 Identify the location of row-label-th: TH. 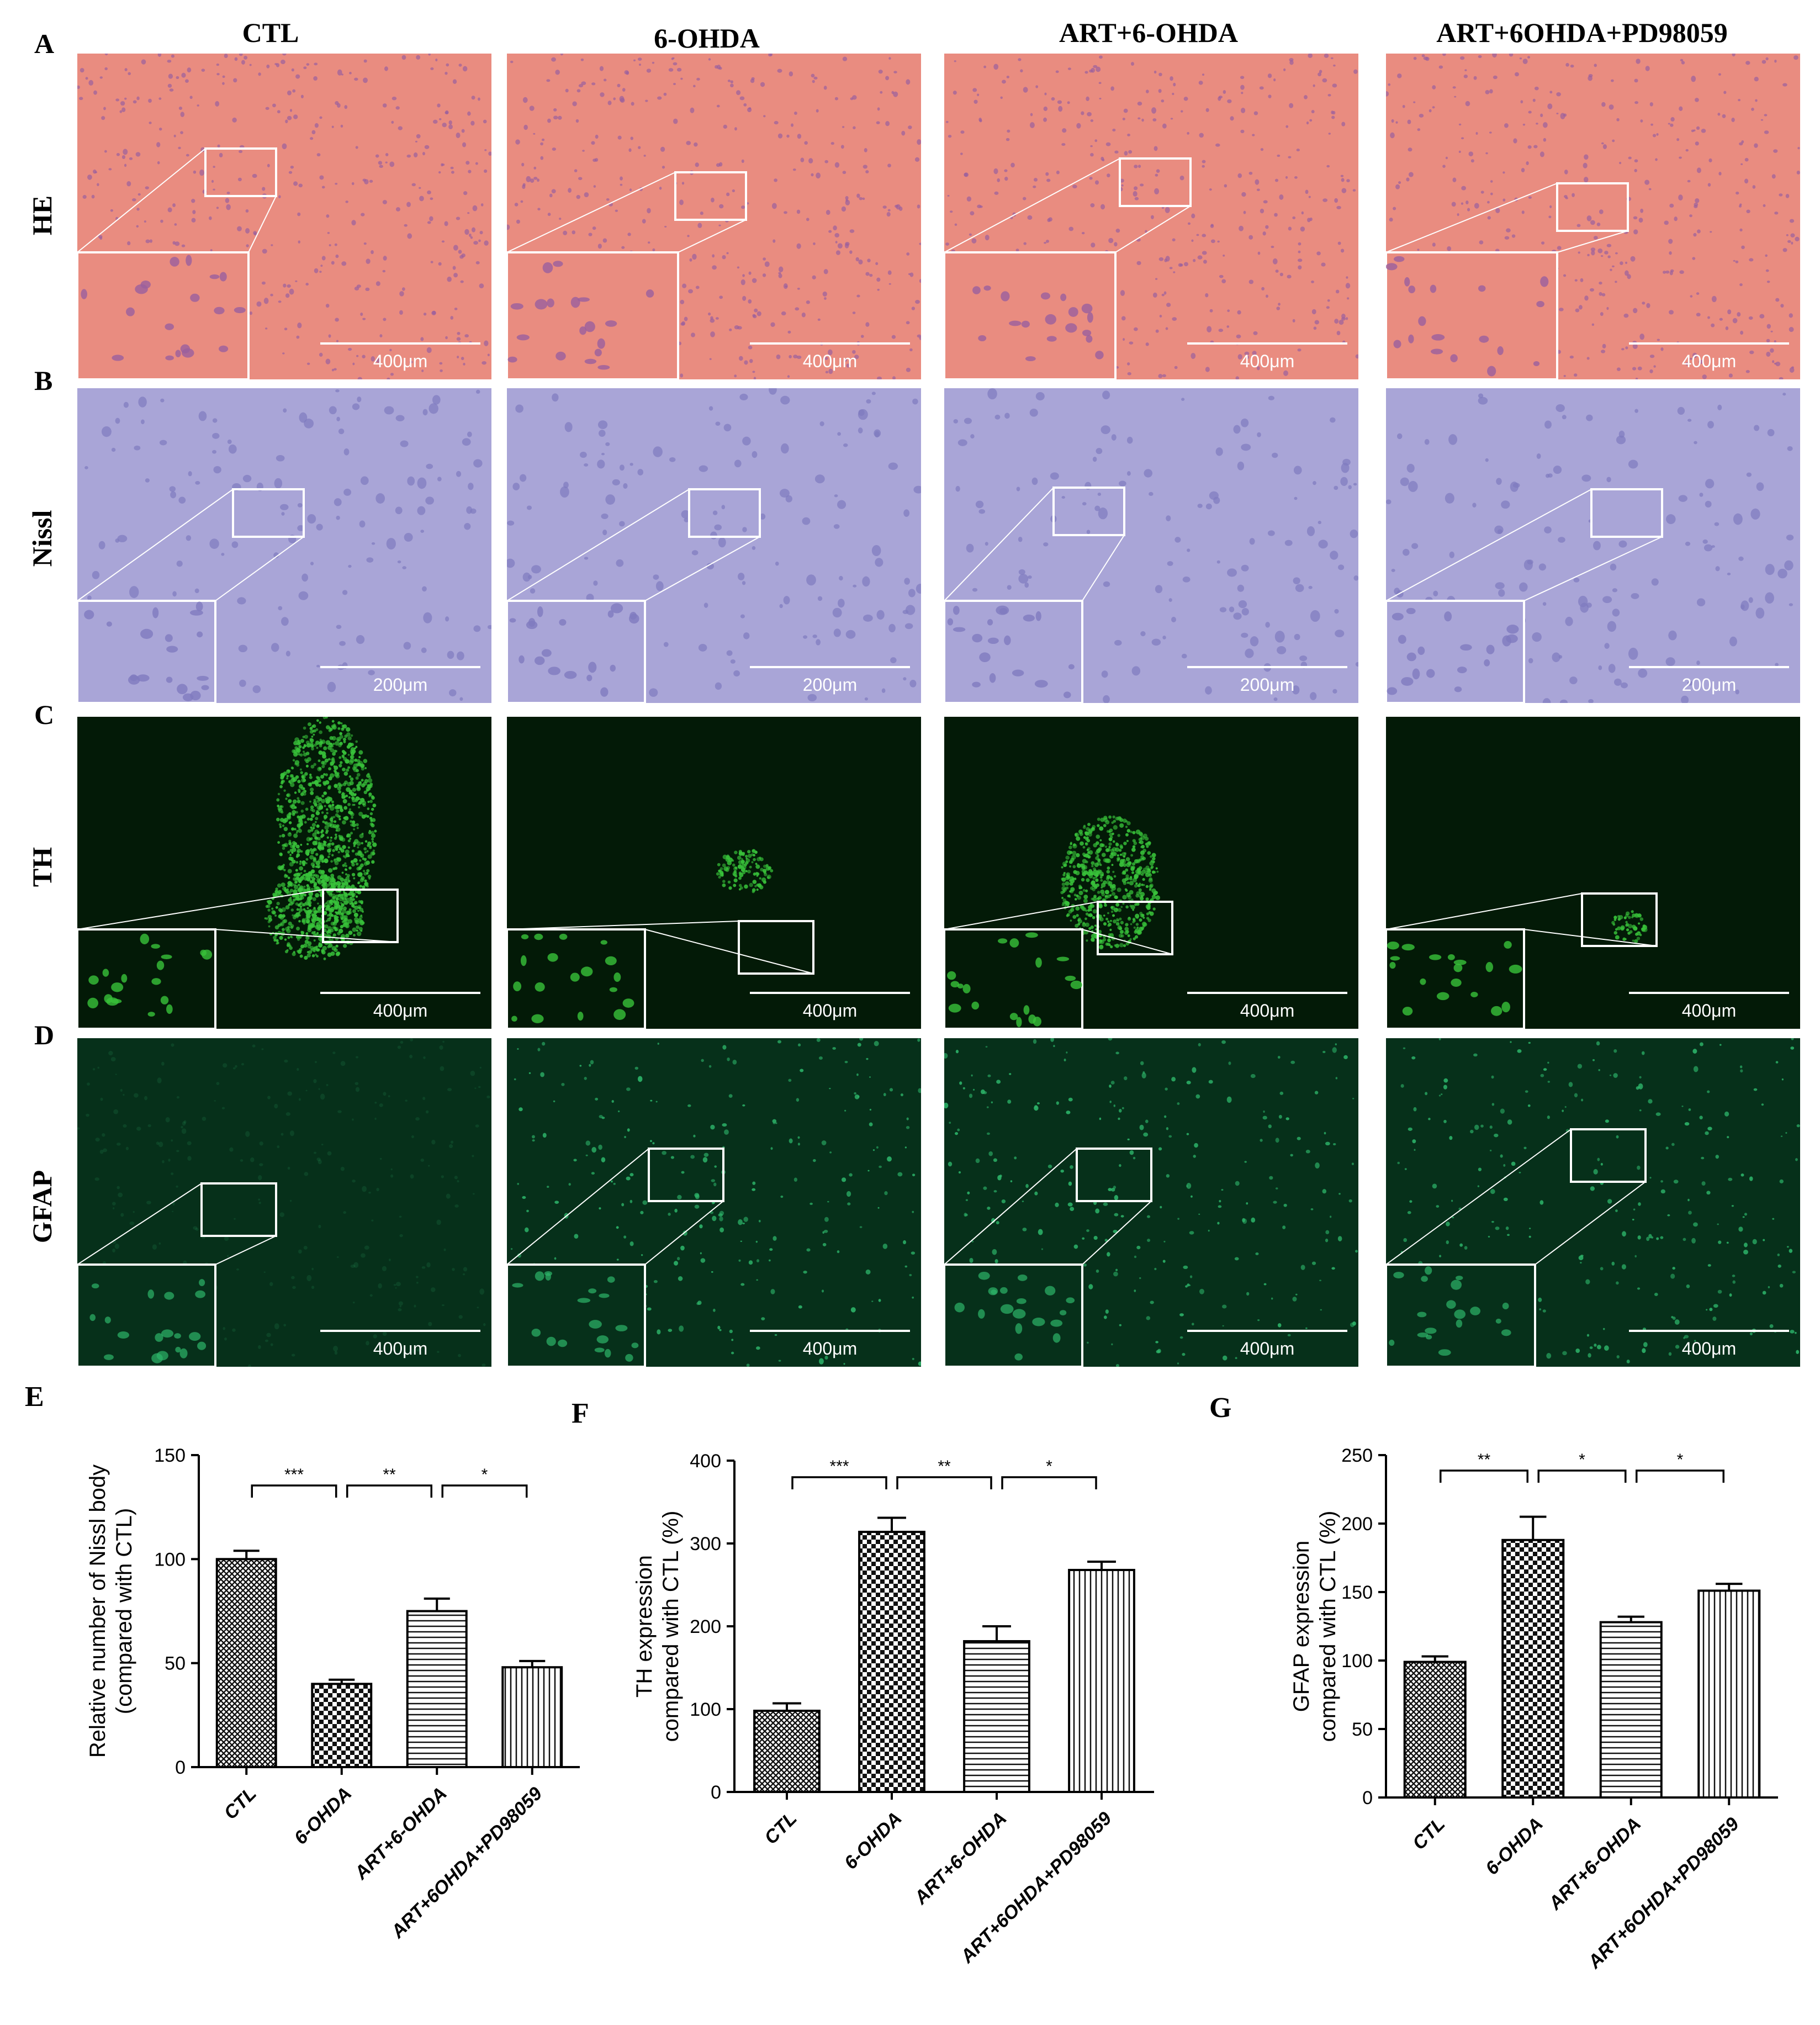
(42, 867).